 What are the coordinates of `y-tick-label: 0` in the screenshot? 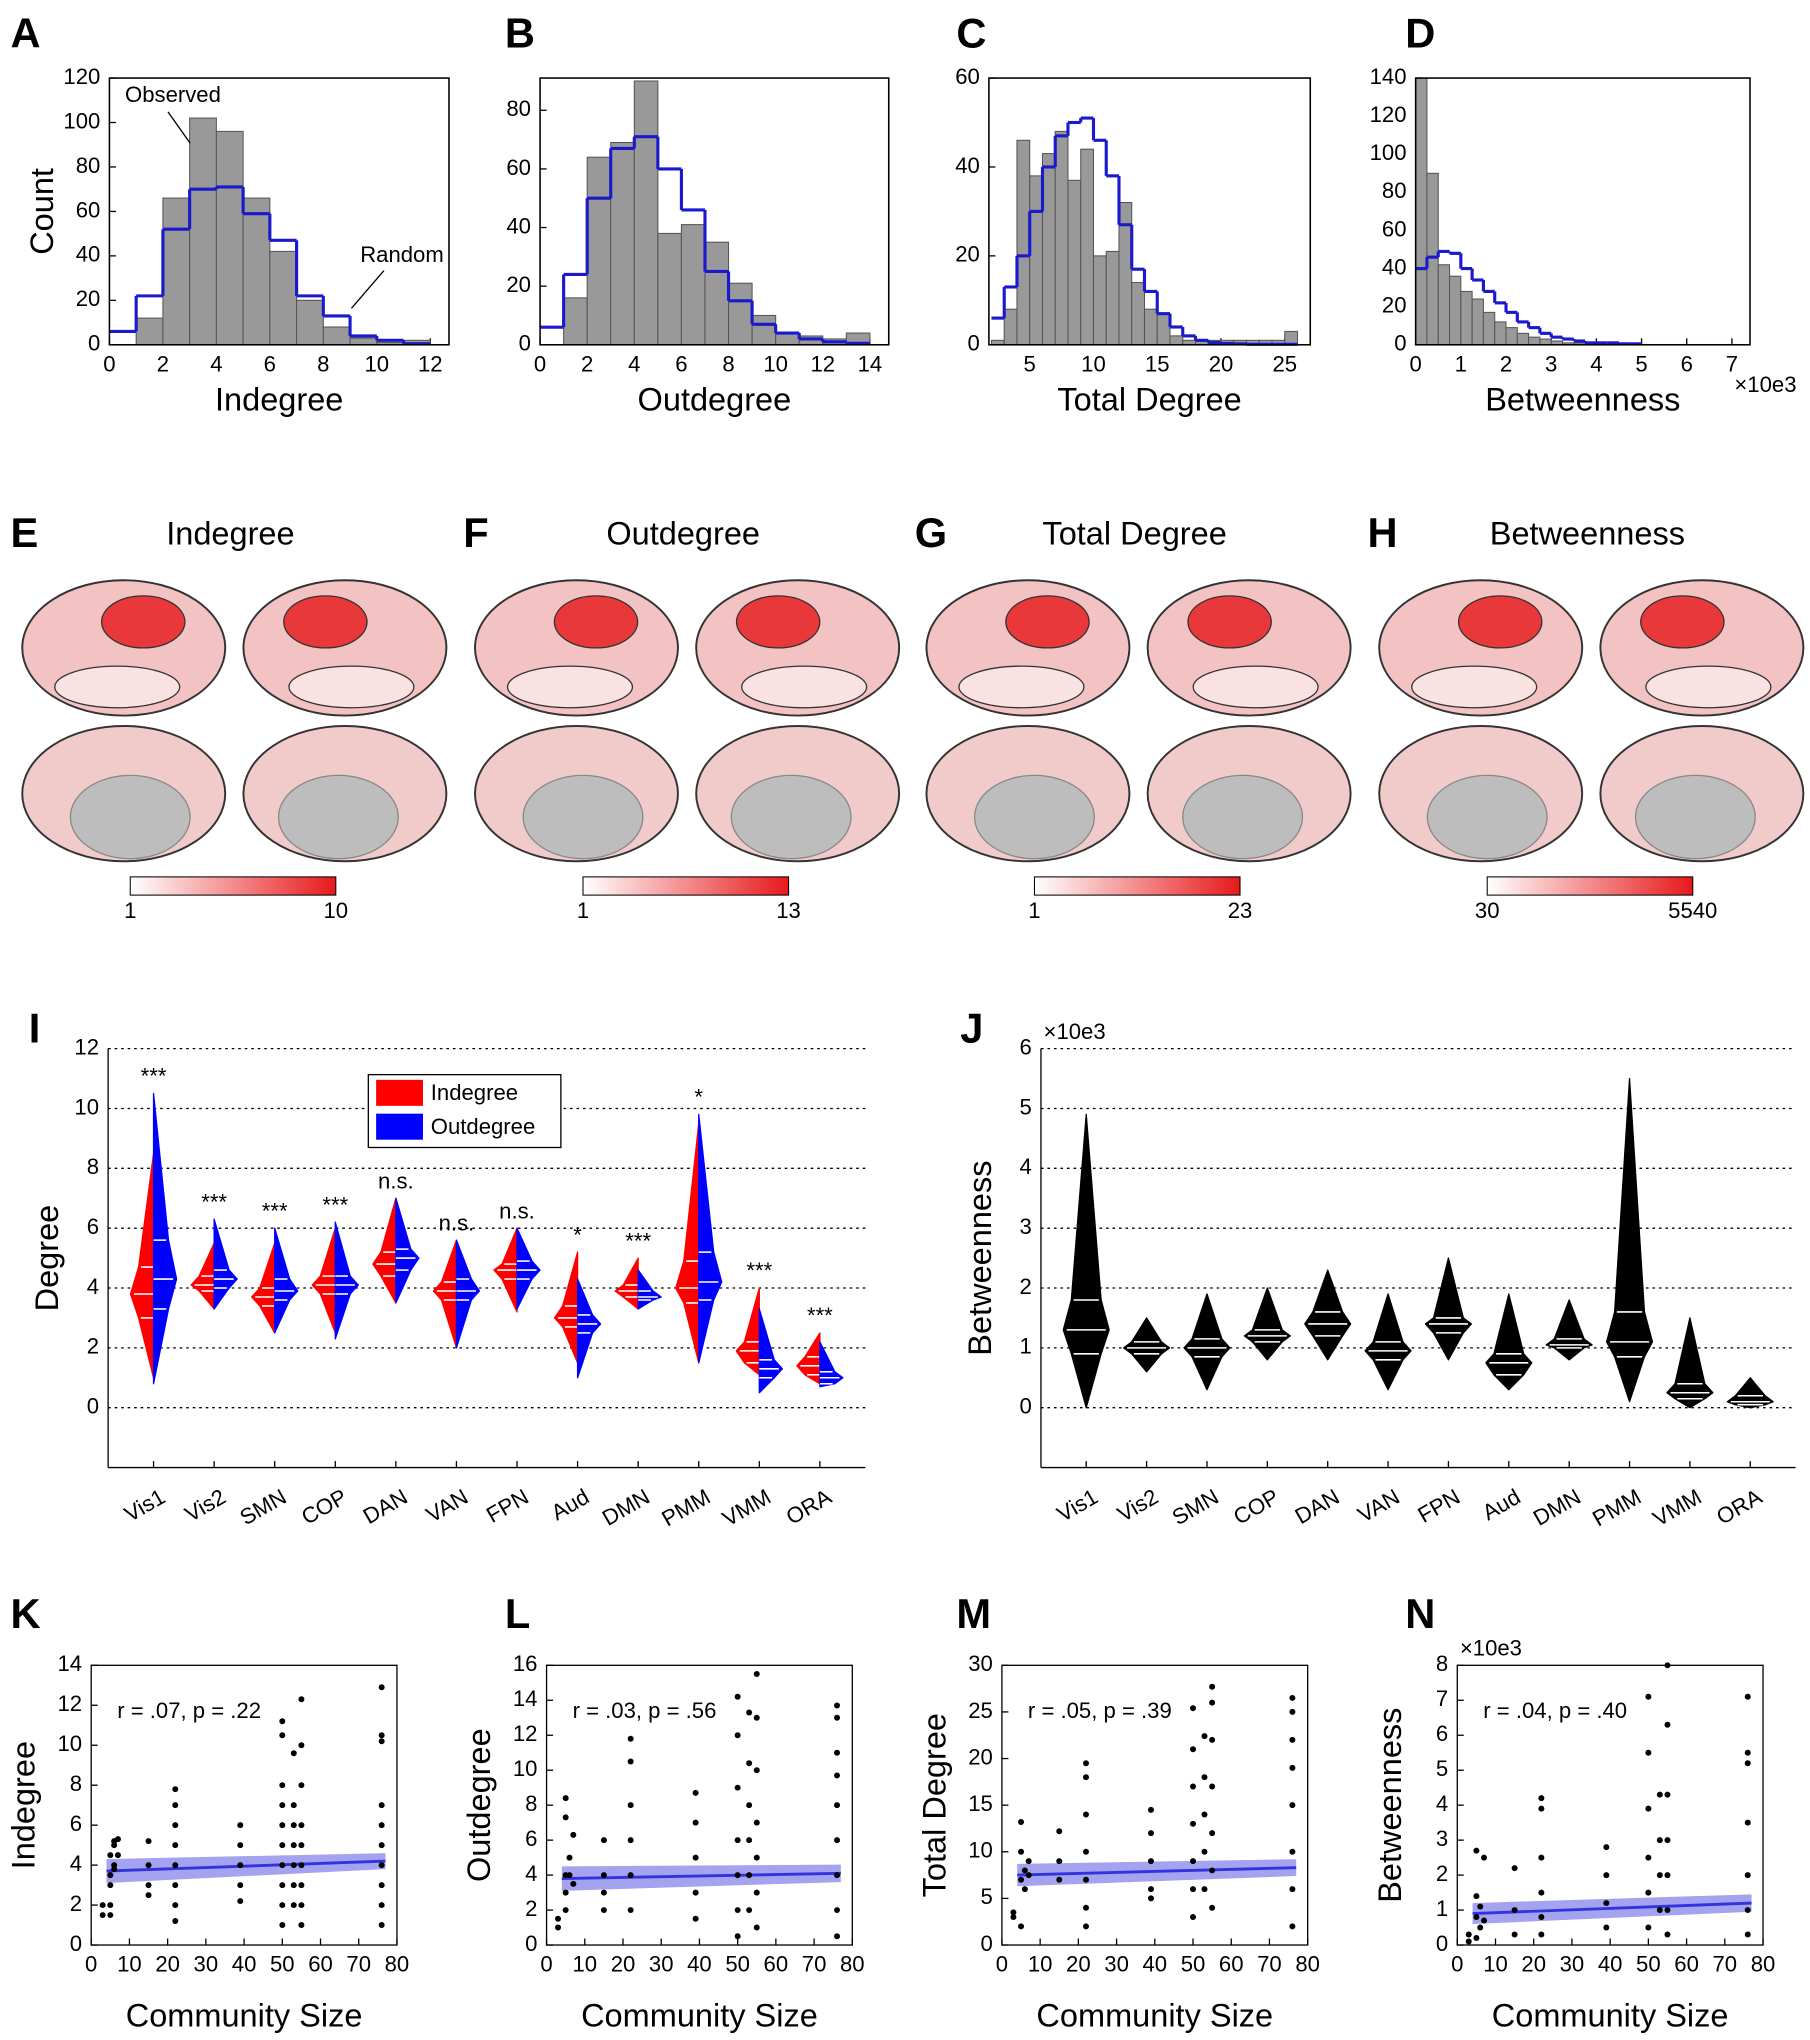 It's located at (1026, 1406).